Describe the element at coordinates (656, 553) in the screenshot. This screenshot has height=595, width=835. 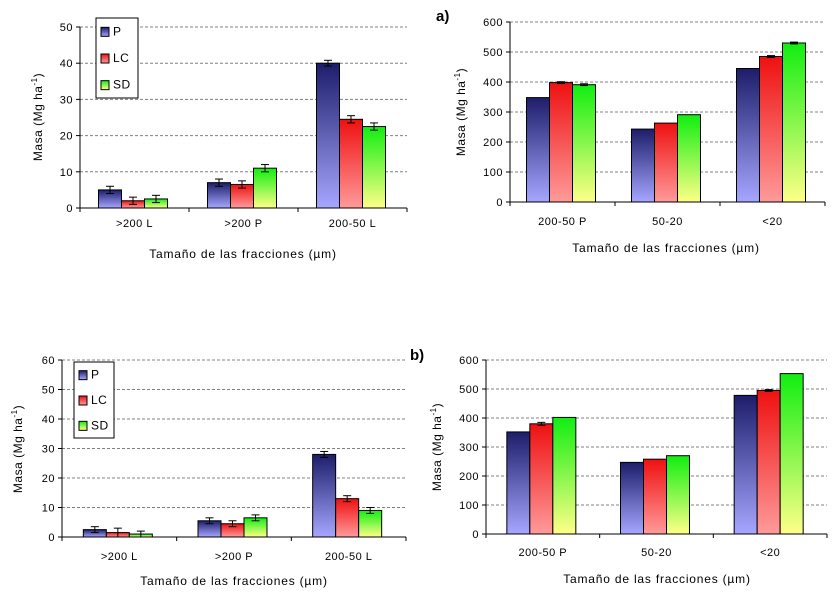
I see `x-tick-label: 50-20` at that location.